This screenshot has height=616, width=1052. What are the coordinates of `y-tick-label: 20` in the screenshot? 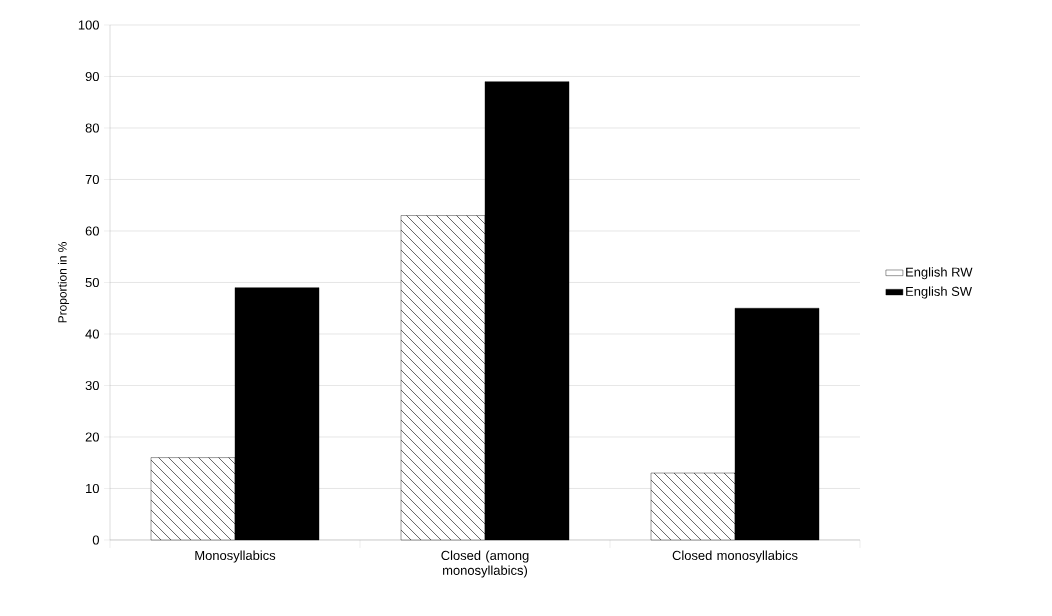 It's located at (92, 437).